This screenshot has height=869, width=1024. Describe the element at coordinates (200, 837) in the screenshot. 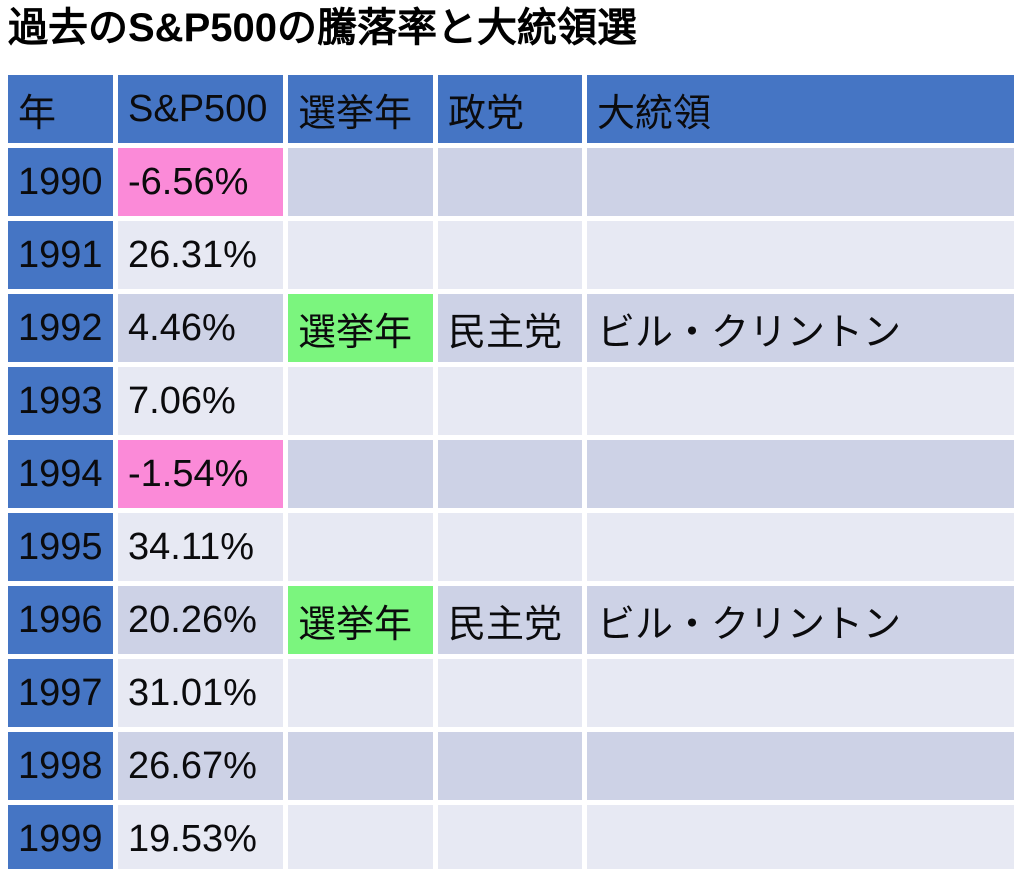

I see `cell-sp500: 19.53%` at that location.